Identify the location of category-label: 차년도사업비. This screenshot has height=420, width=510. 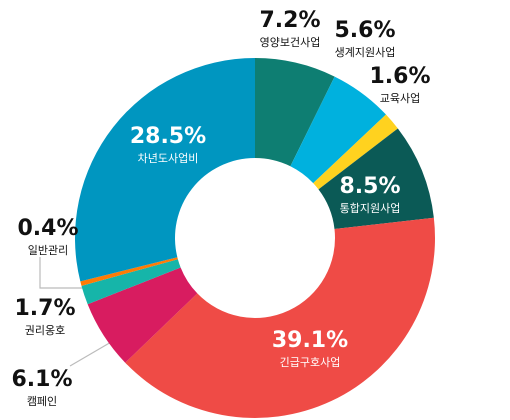
(168, 158).